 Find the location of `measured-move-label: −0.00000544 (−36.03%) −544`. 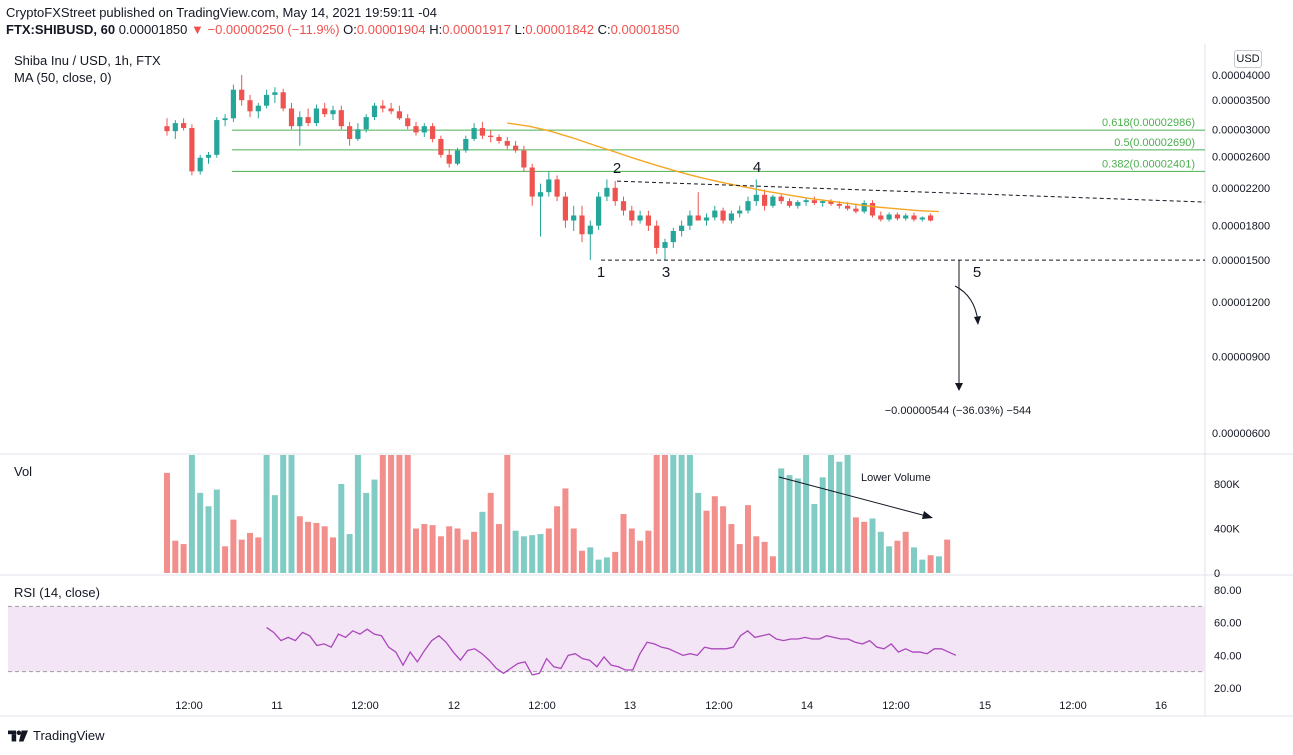

measured-move-label: −0.00000544 (−36.03%) −544 is located at coordinates (958, 411).